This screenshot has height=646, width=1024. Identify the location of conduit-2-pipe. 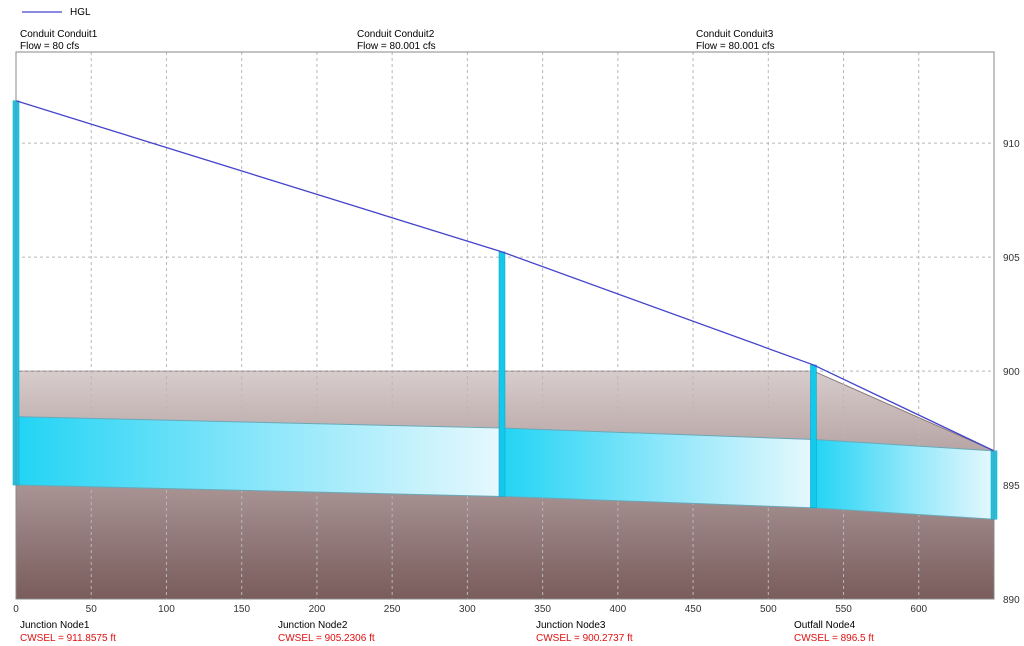
(657, 468).